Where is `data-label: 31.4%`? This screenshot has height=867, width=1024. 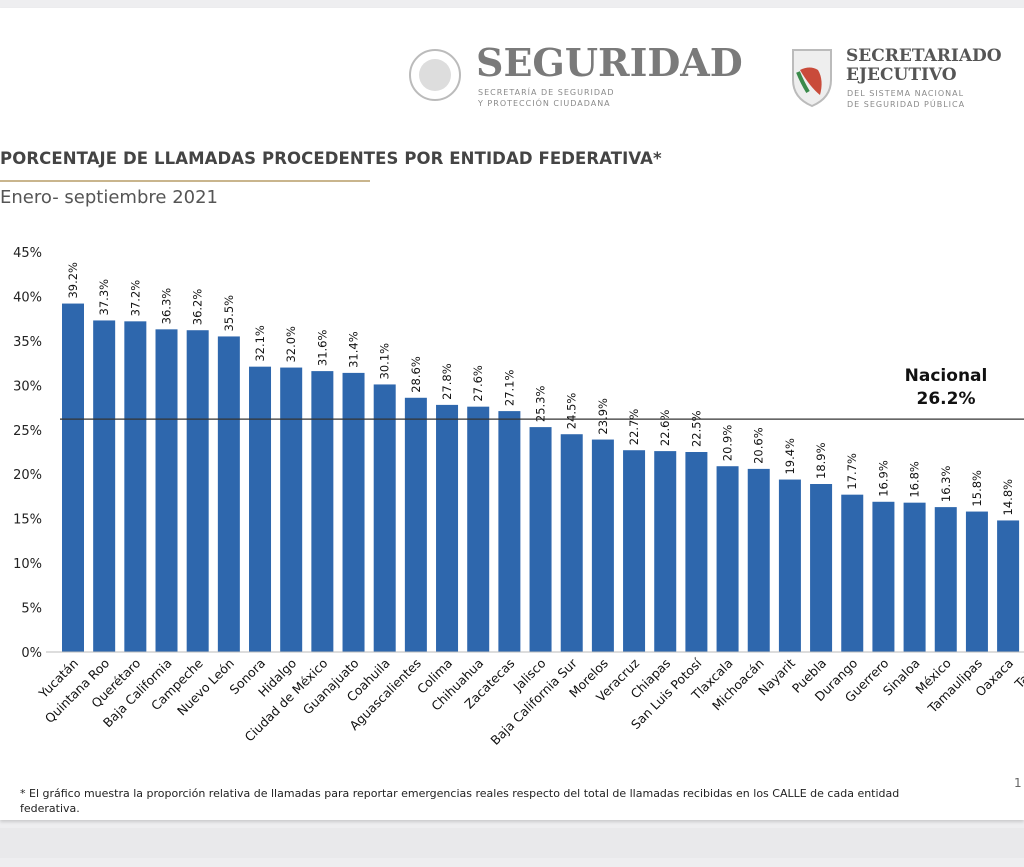 data-label: 31.4% is located at coordinates (354, 349).